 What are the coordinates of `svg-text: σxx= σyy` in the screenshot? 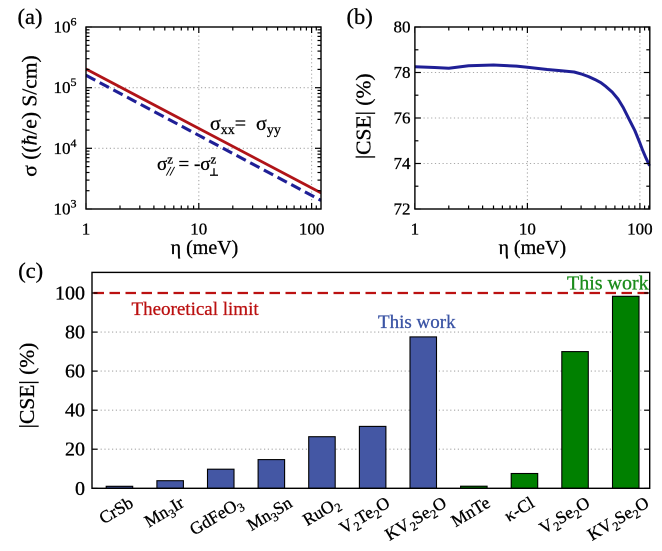 It's located at (245, 125).